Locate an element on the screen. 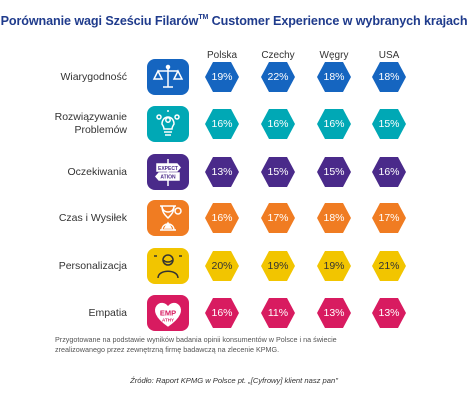  column-header-polska: Polska is located at coordinates (221, 55).